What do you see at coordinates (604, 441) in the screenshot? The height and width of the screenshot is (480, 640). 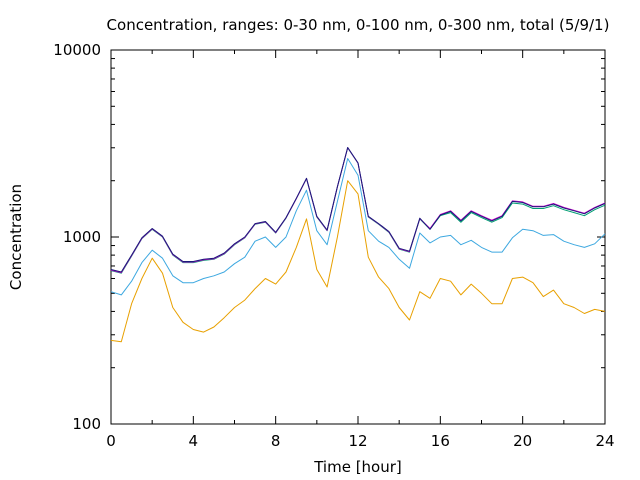 I see `x-tick-label: 24` at bounding box center [604, 441].